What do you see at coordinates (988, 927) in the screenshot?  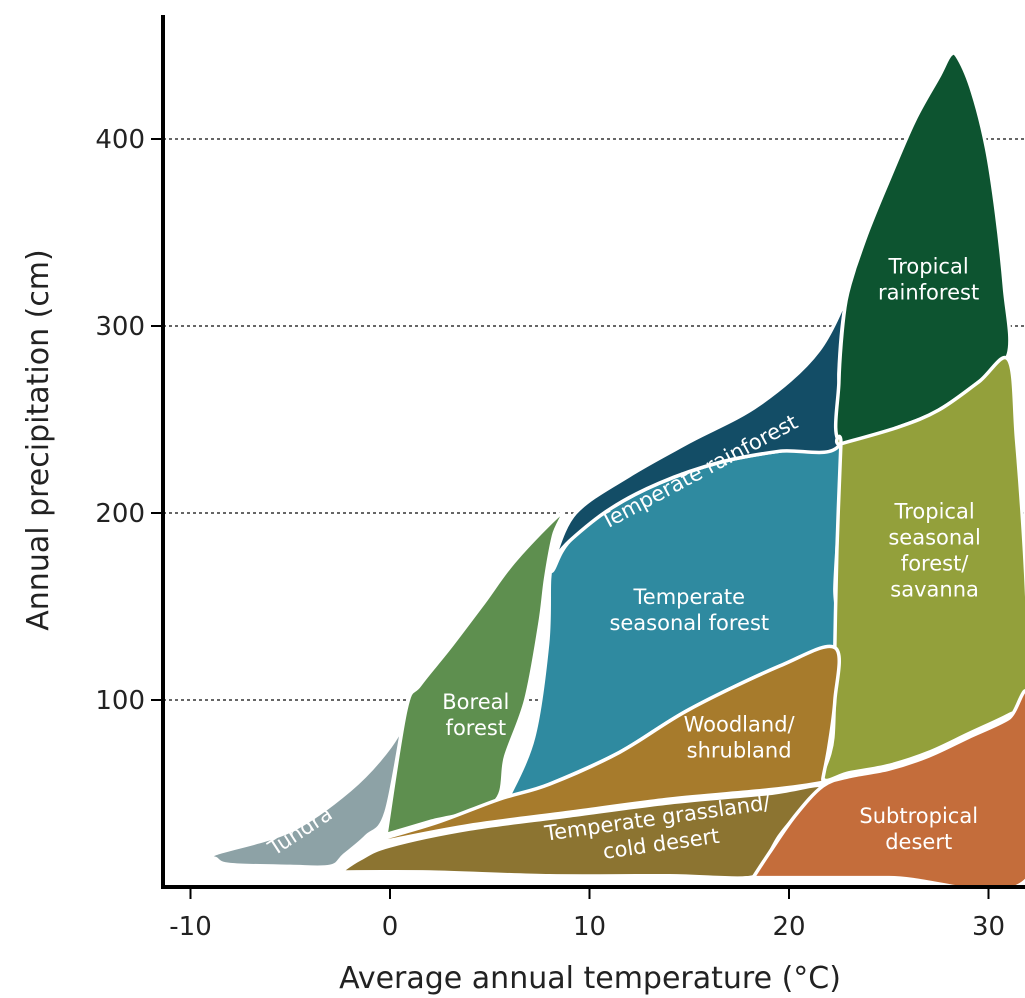 I see `x-tick-label: 30` at bounding box center [988, 927].